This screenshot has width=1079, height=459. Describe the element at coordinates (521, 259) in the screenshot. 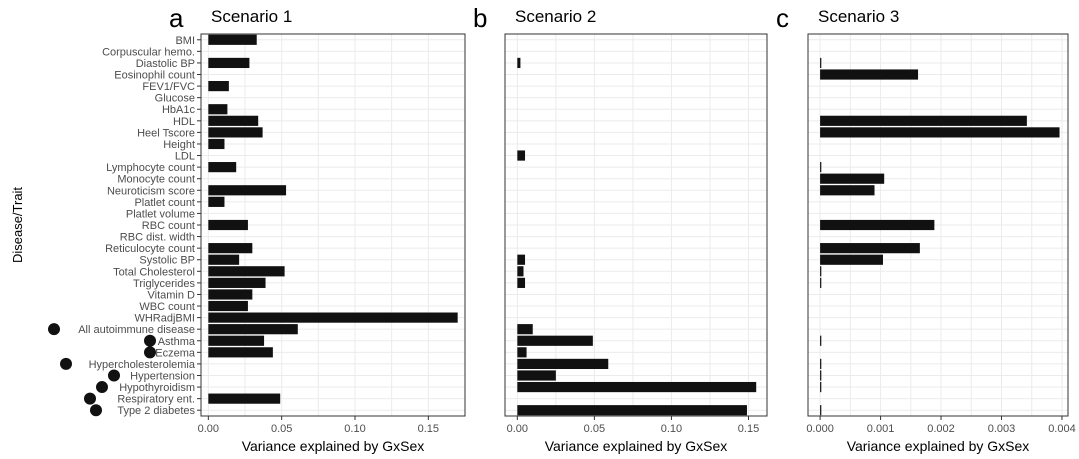

I see `bar-b-systolic-bp` at that location.